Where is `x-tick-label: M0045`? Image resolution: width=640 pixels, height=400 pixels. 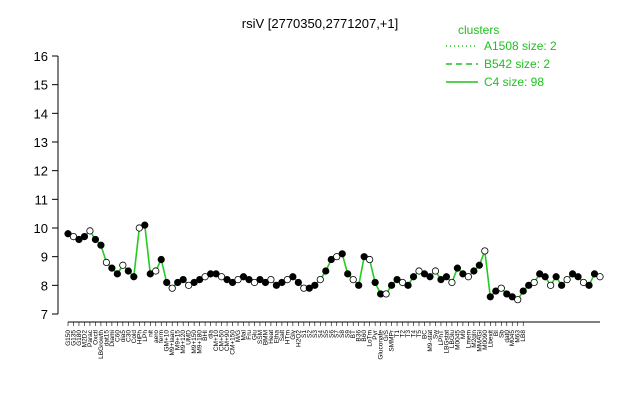 x-tick-label: M0045 is located at coordinates (457, 340).